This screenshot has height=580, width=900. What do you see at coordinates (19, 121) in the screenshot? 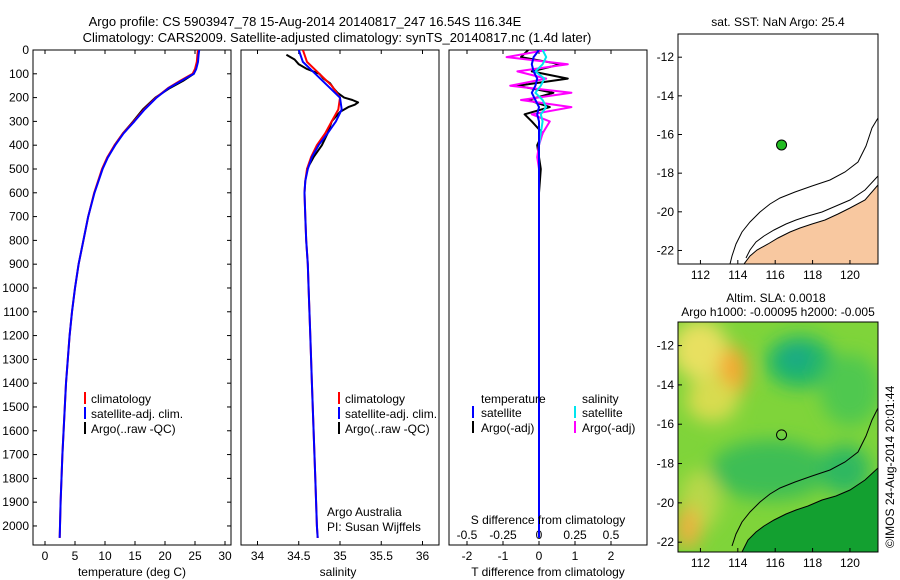
I see `y-tick-label: 300` at bounding box center [19, 121].